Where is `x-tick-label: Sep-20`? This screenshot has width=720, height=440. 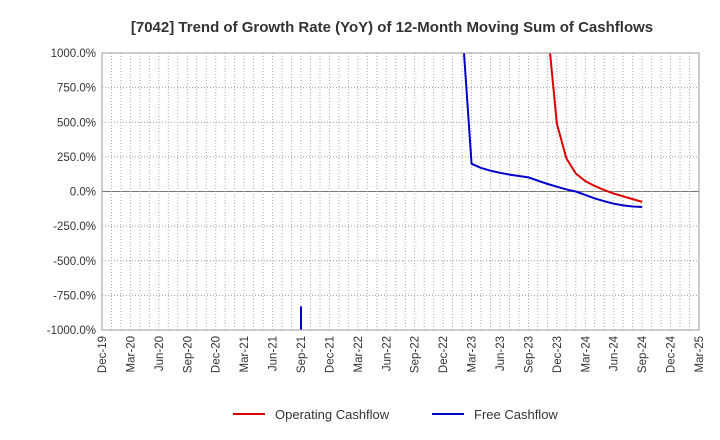 x-tick-label: Sep-20 is located at coordinates (188, 354).